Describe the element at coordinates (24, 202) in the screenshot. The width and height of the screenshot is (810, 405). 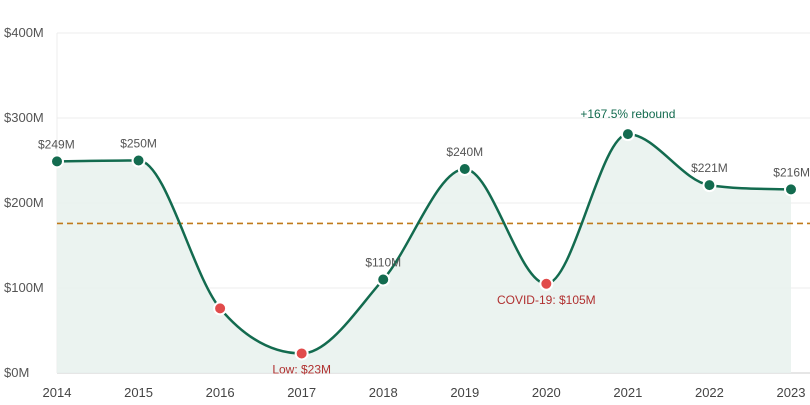
I see `y-tick-label: $200M` at that location.